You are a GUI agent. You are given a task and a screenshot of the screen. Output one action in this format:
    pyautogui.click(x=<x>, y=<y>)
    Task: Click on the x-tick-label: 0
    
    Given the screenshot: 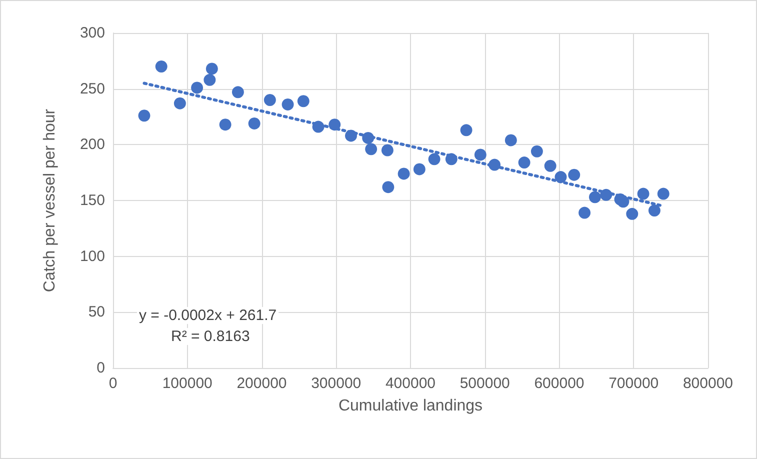 What is the action you would take?
    pyautogui.click(x=113, y=383)
    